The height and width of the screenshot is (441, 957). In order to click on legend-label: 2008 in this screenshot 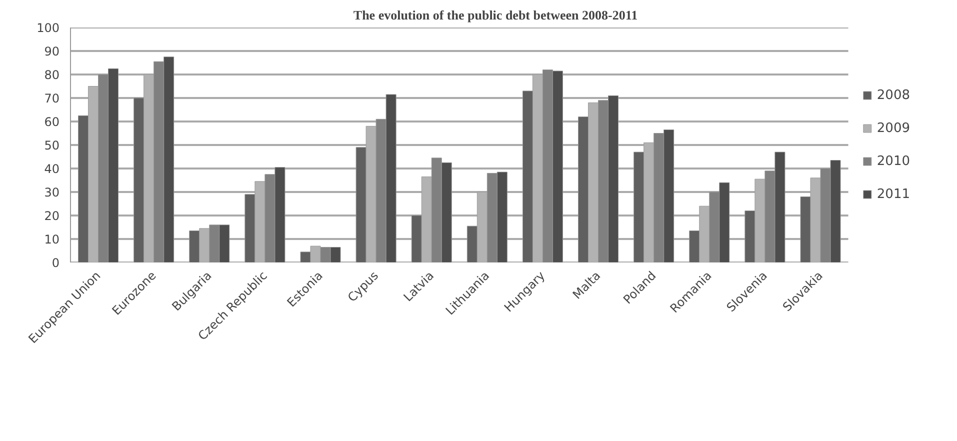, I will do `click(893, 95)`.